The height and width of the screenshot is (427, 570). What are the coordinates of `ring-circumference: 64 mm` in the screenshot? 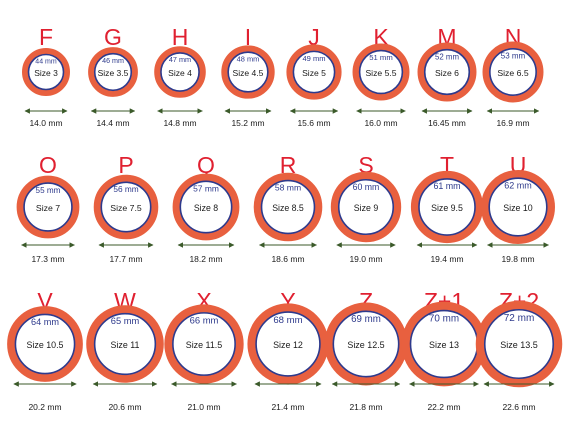 It's located at (45, 322).